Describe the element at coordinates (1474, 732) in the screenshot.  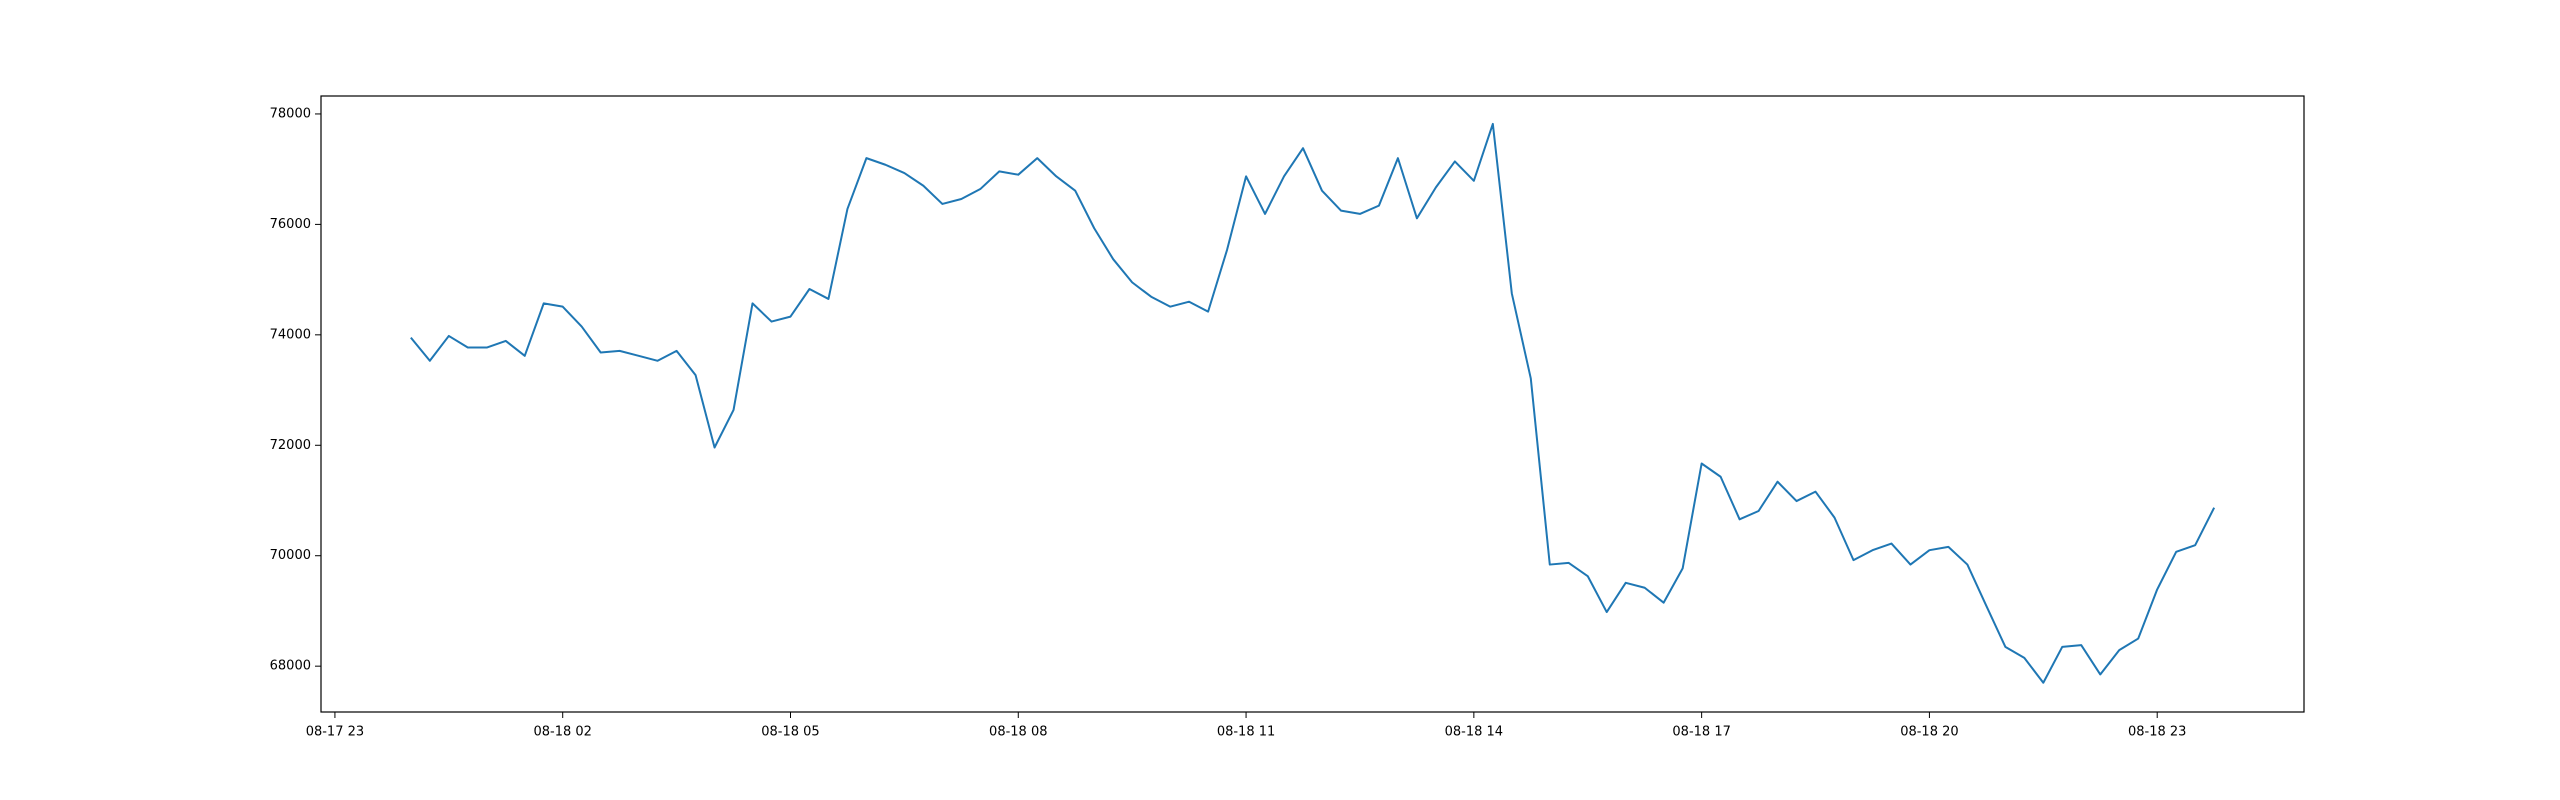
I see `x-tick-label: 08-18 14` at that location.